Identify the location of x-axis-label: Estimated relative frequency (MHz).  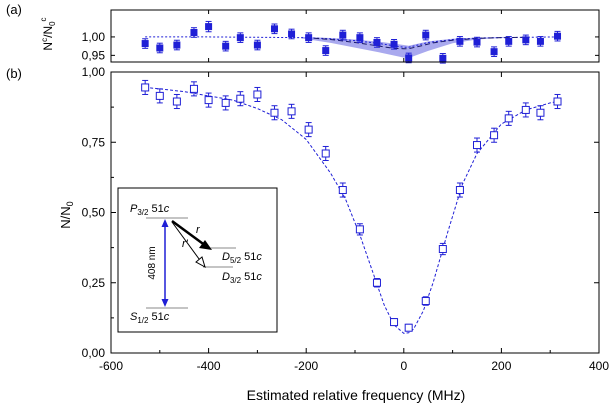
(356, 395).